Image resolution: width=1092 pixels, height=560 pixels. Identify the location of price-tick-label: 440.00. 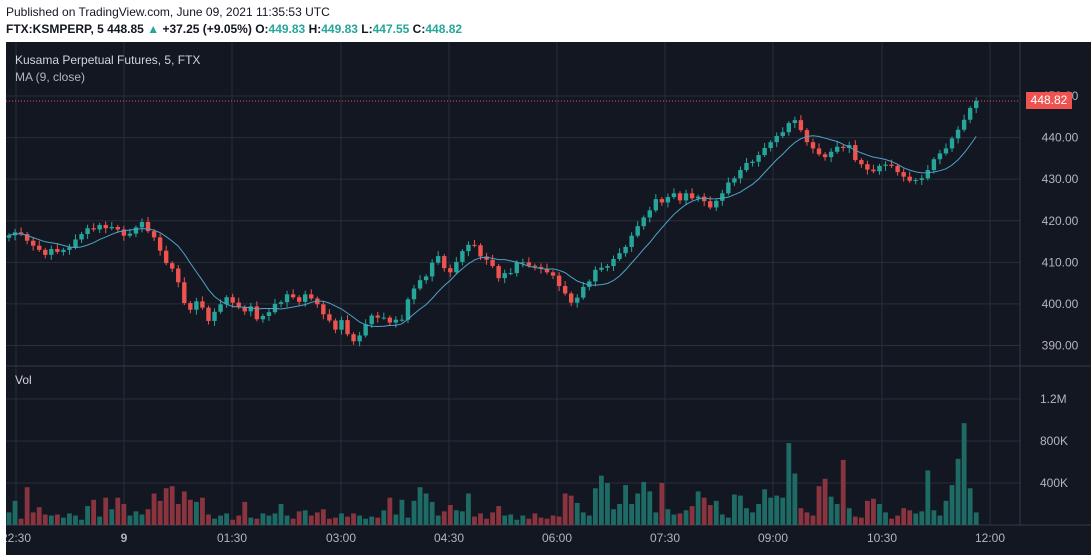
(1060, 138).